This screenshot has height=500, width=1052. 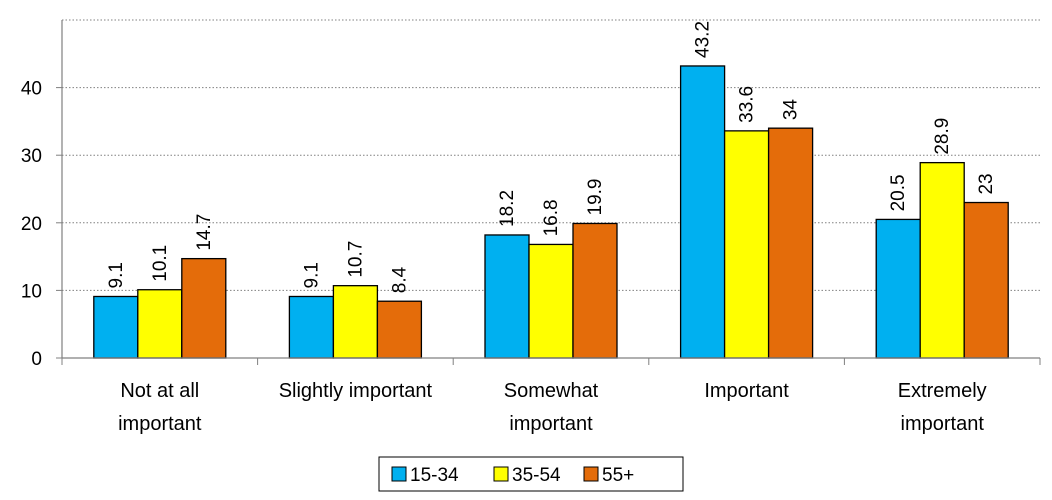 I want to click on bar-55+-2, so click(x=595, y=290).